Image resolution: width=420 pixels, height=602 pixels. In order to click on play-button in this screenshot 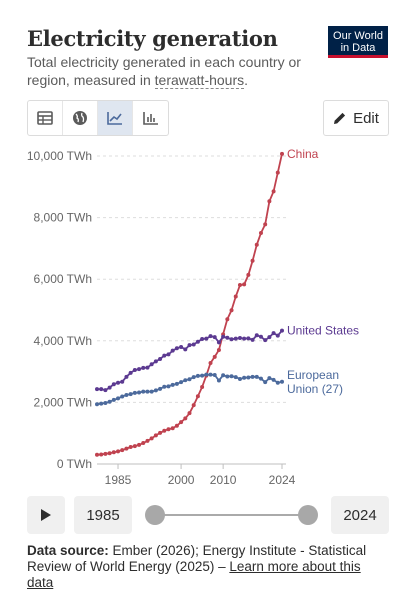, I will do `click(46, 515)`.